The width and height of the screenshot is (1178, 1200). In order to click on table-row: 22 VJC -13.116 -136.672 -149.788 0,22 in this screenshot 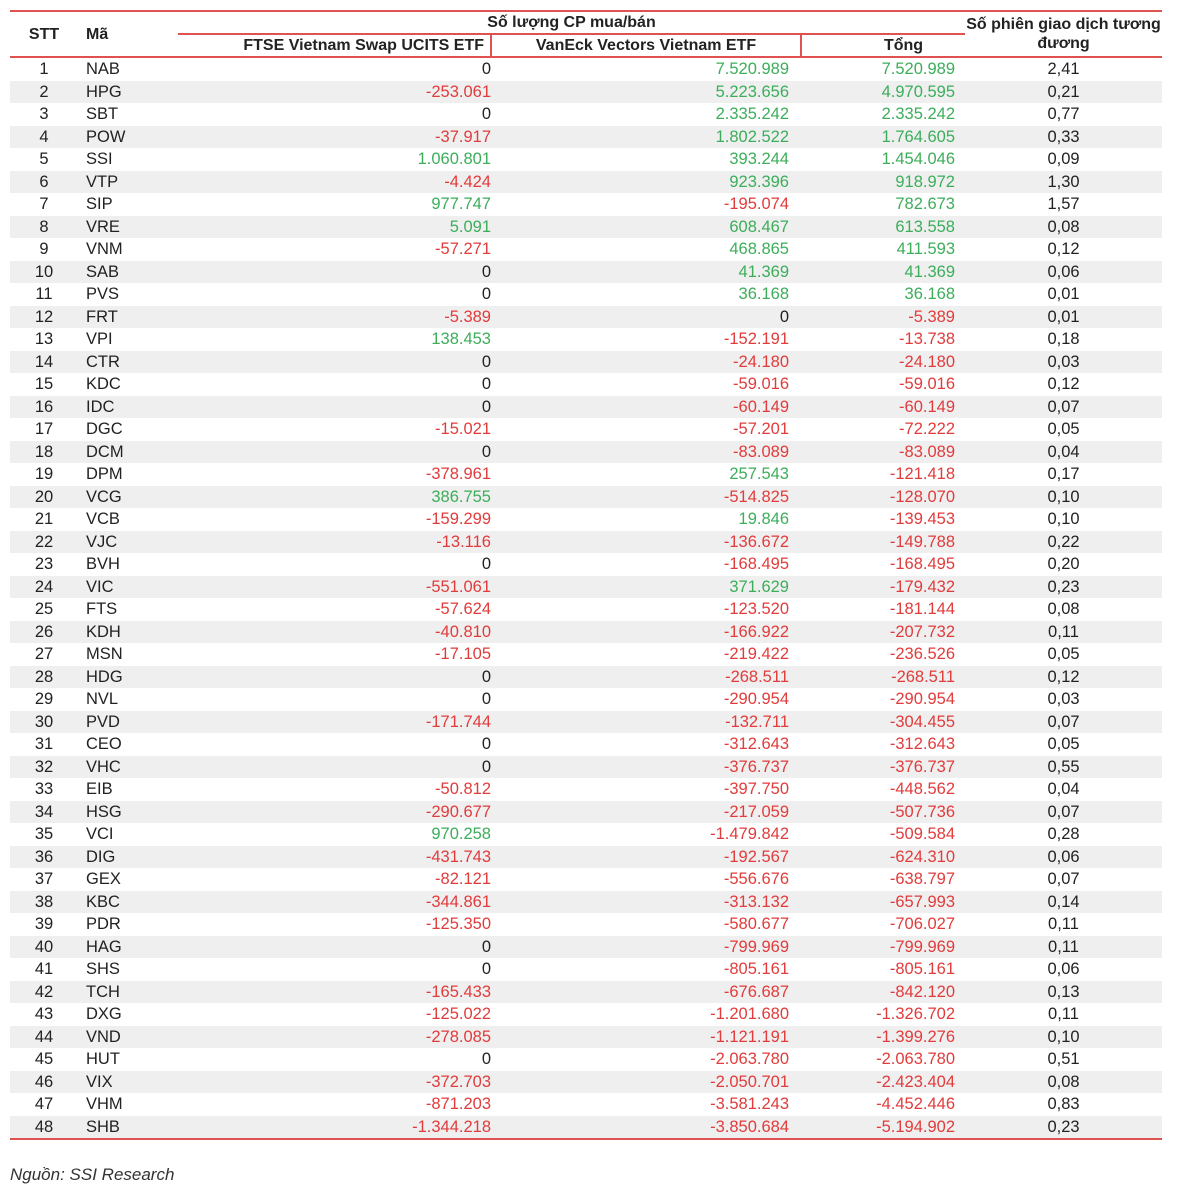, I will do `click(586, 541)`.